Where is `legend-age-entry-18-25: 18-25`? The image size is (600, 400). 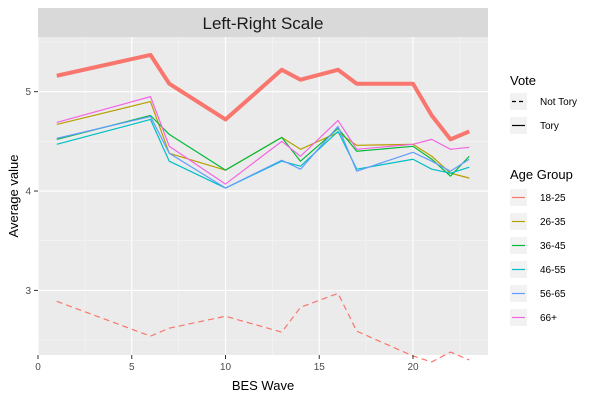 legend-age-entry-18-25: 18-25 is located at coordinates (553, 198).